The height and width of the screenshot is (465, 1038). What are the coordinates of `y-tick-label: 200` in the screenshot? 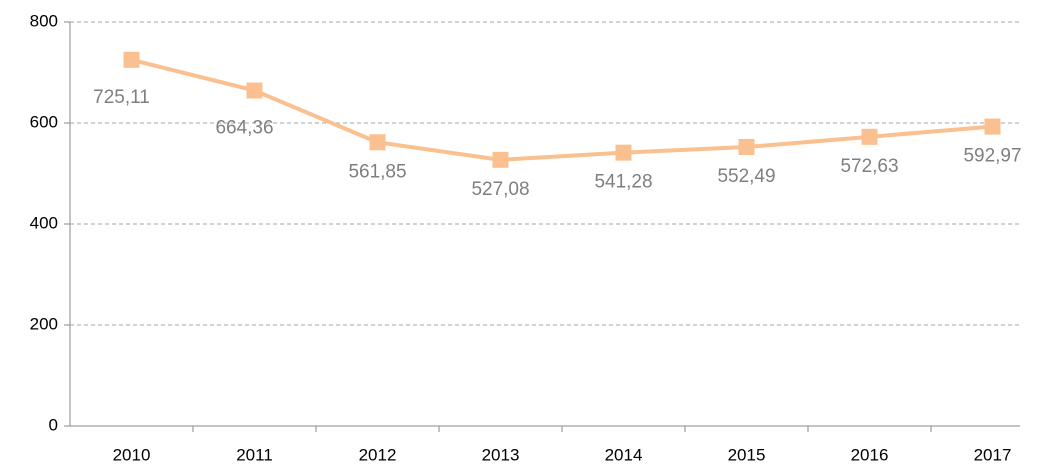 It's located at (44, 323).